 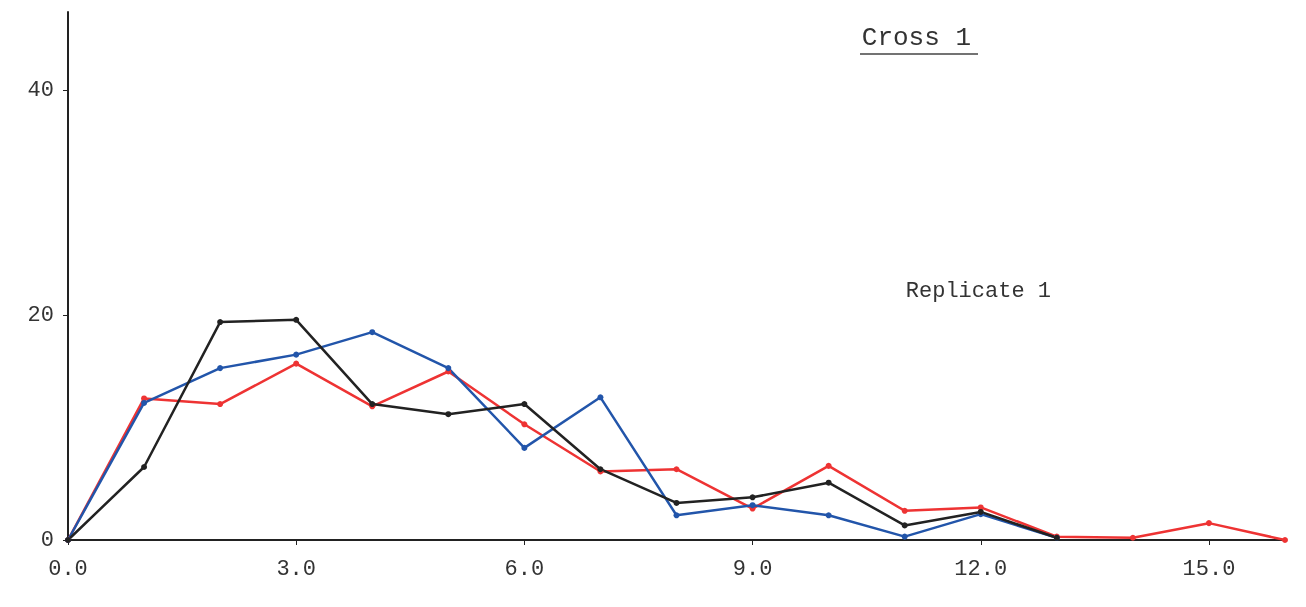 What do you see at coordinates (40, 315) in the screenshot?
I see `y-tick-label: 20` at bounding box center [40, 315].